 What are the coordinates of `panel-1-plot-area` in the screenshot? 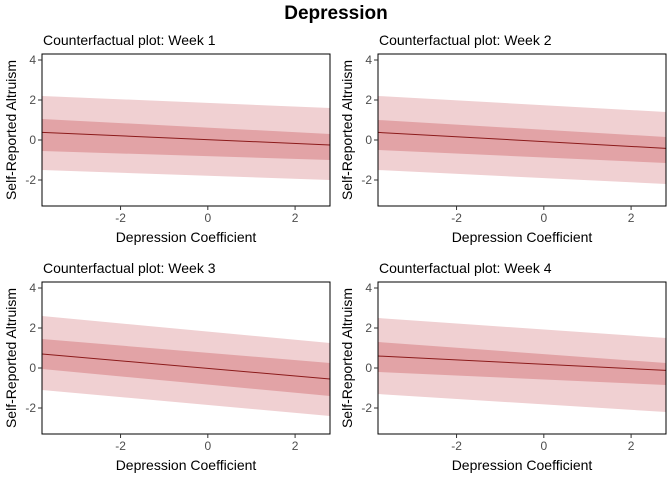 It's located at (186, 138).